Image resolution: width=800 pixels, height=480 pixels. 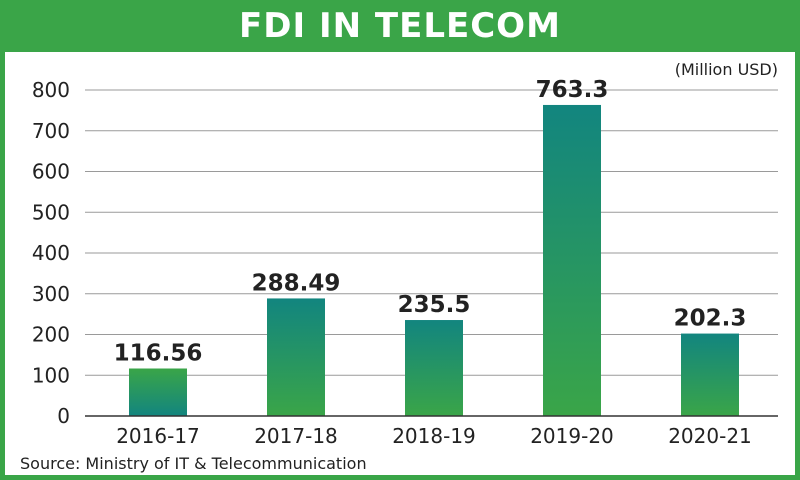 I want to click on value-label: 116.56, so click(x=158, y=354).